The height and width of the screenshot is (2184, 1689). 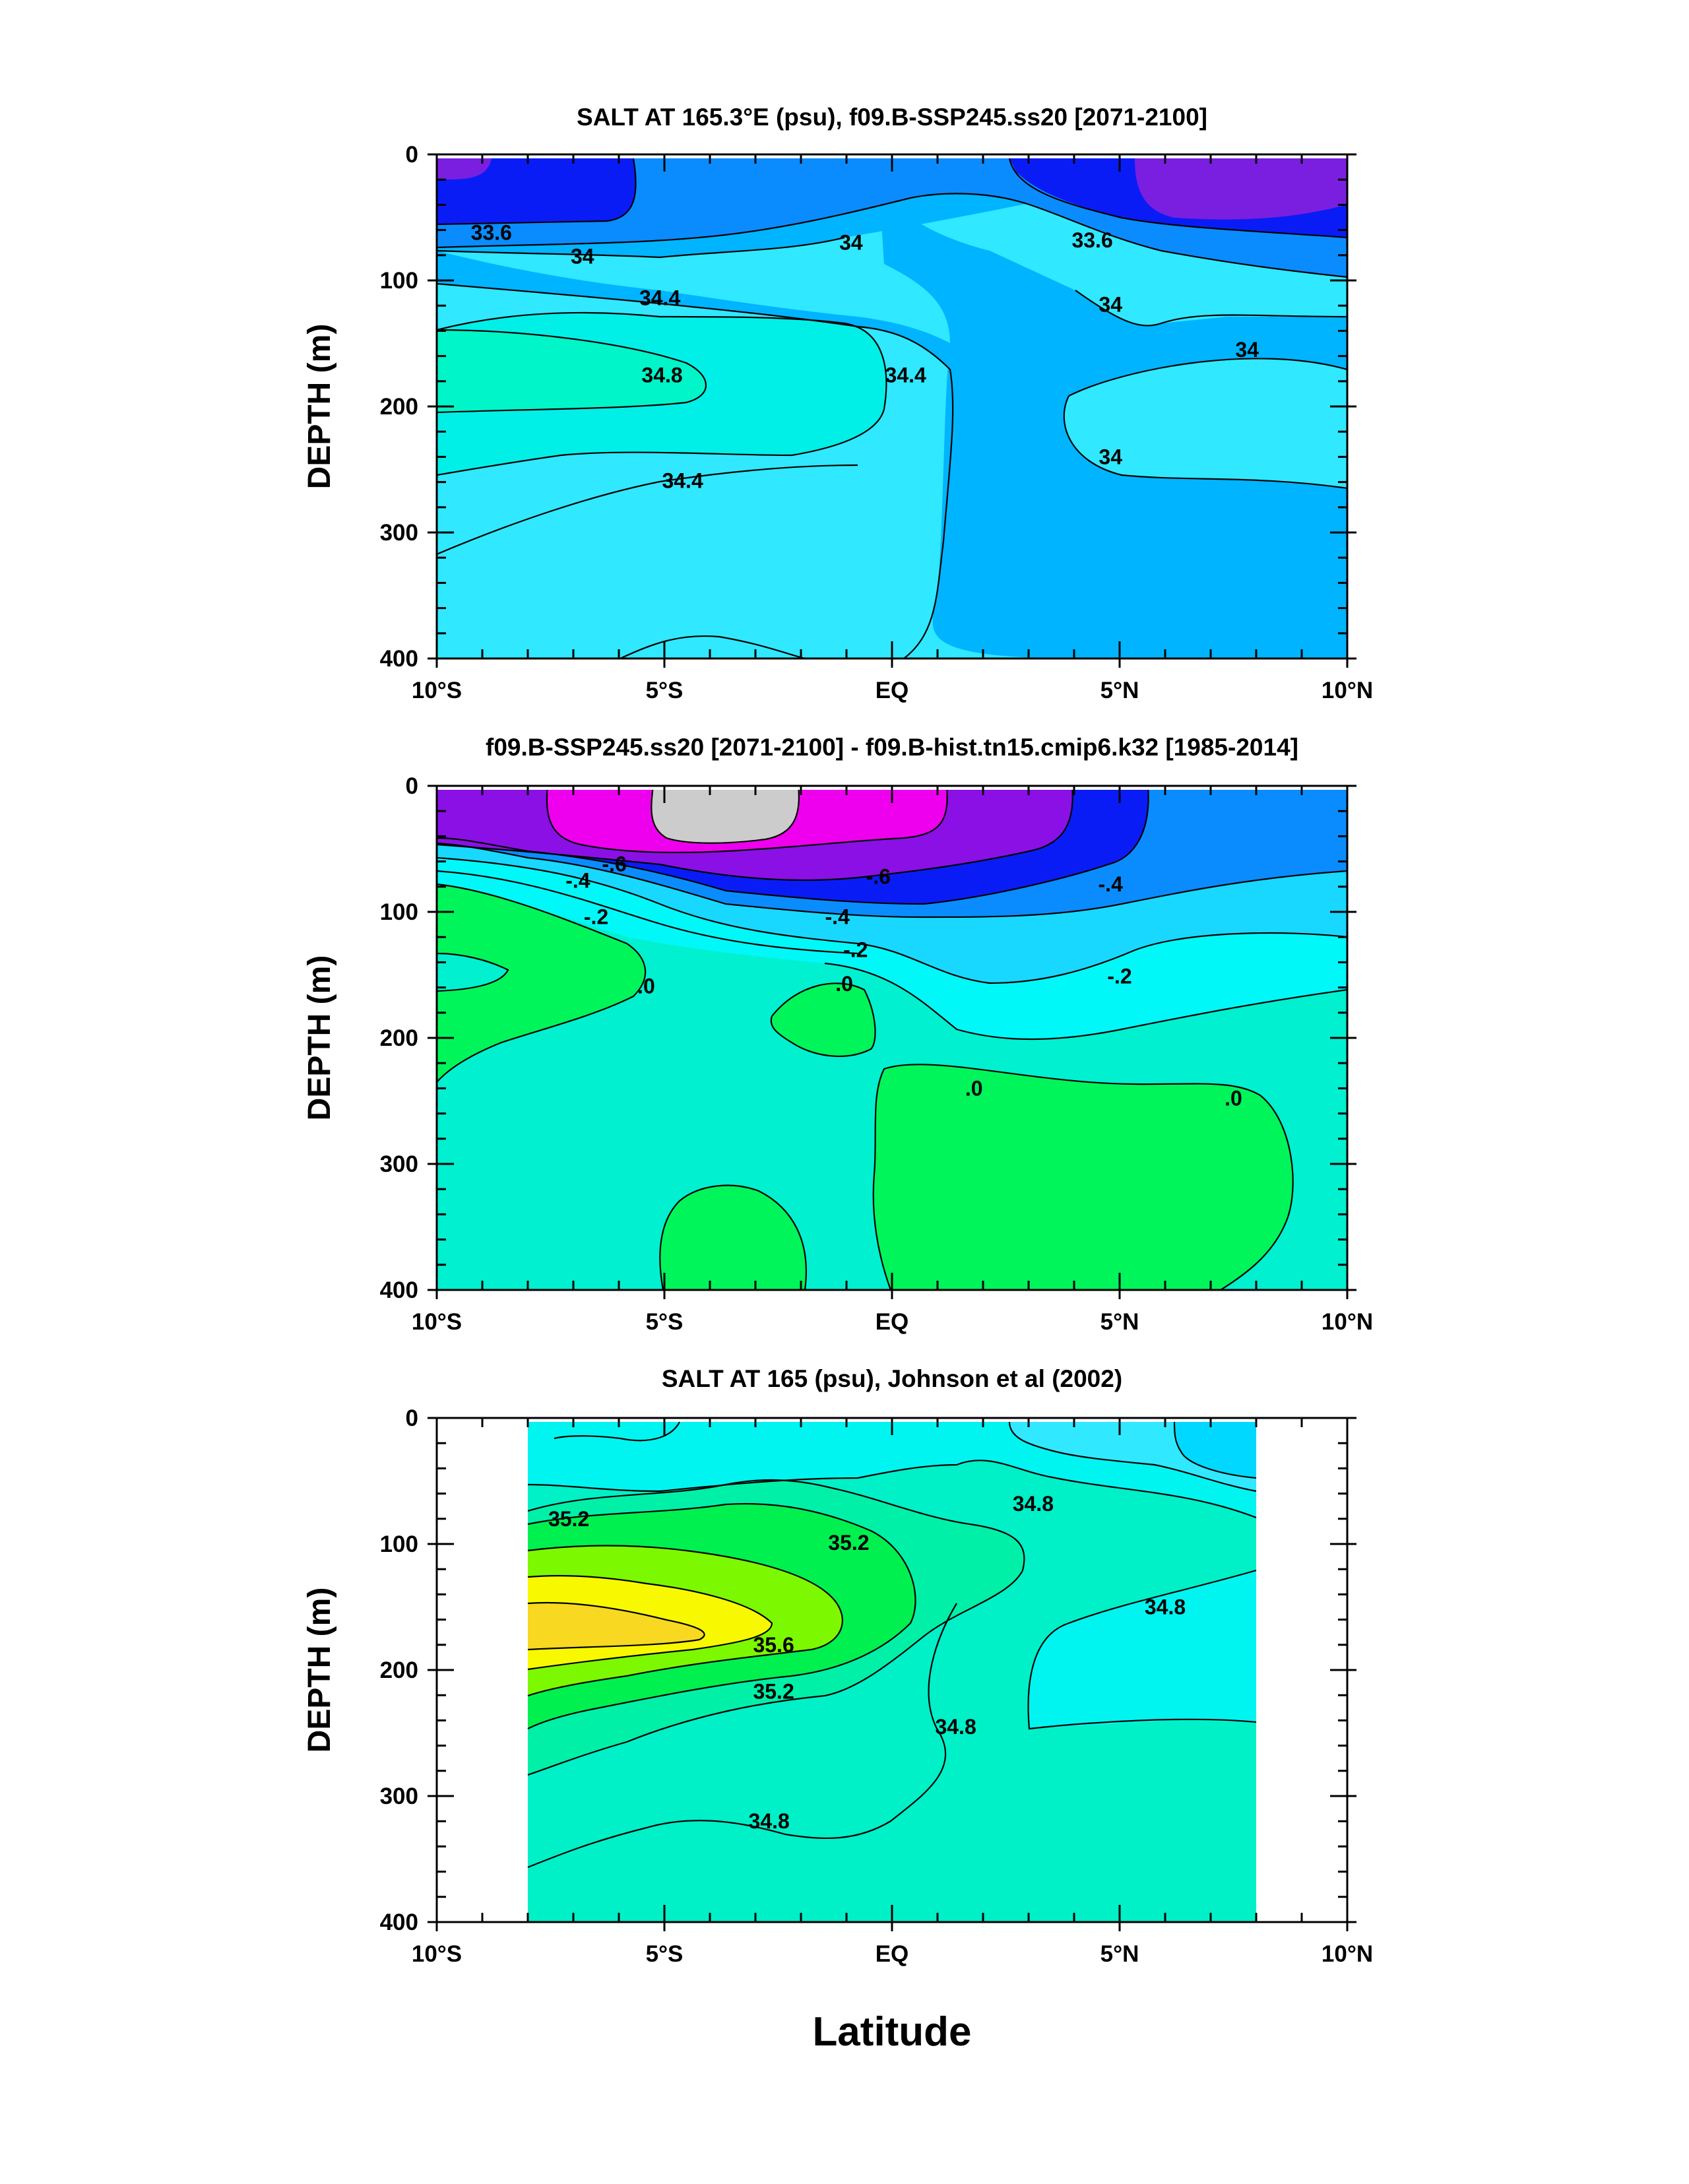 What do you see at coordinates (903, 981) in the screenshot?
I see `panel-2-contour-labels: -.6 -.4 -.2 .0 -.6 -.4 -.2 .0 -.4 -.2 .0 .0` at bounding box center [903, 981].